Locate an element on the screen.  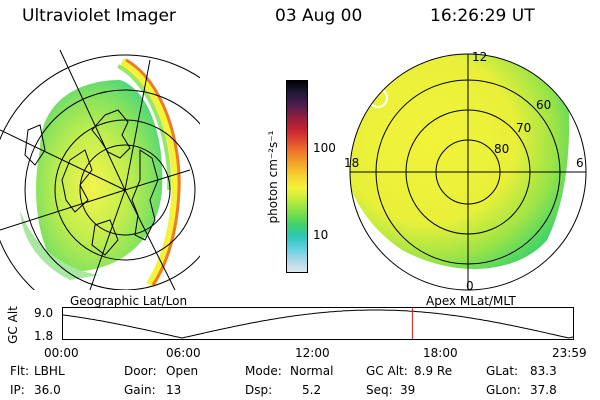
dsp-value: 5.2 is located at coordinates (312, 390).